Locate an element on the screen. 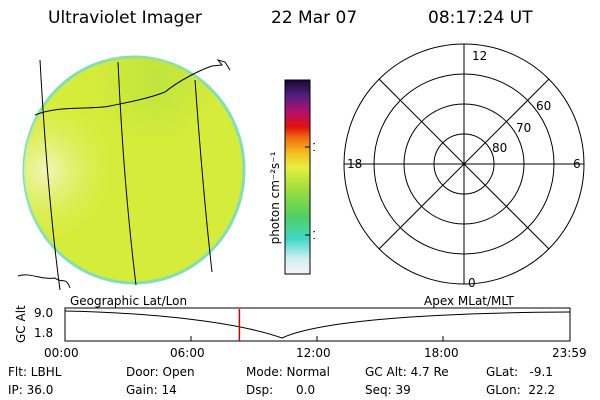  altitude-ymax: 9.0 is located at coordinates (44, 313).